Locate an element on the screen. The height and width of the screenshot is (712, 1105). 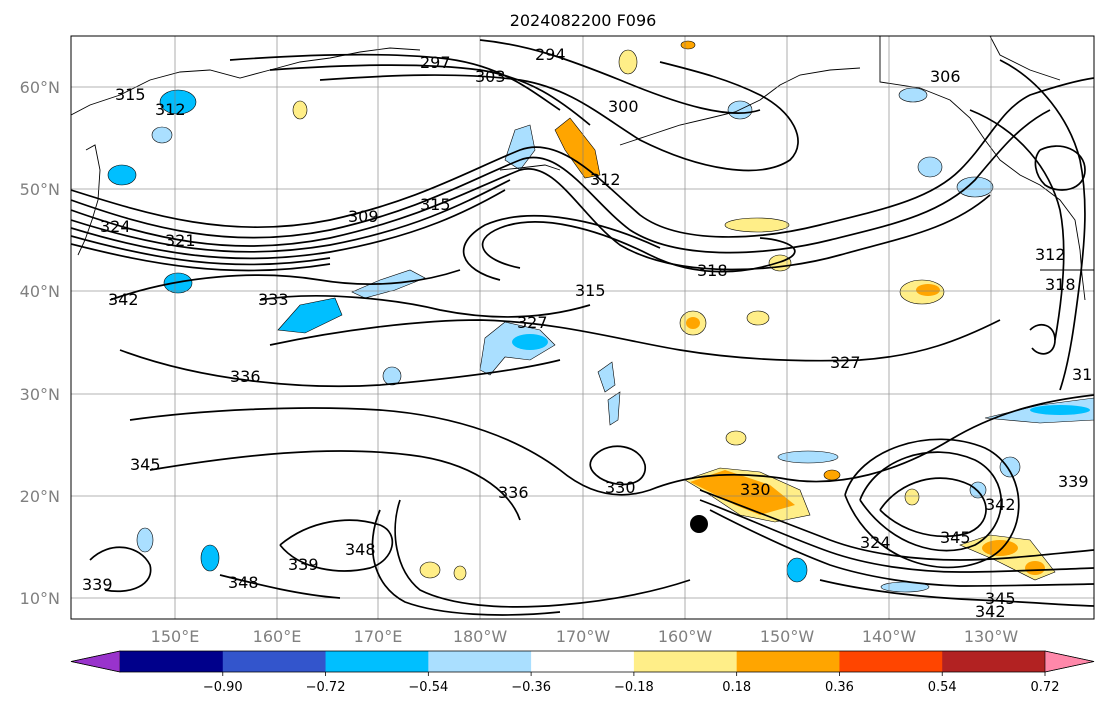
contour-label: 300 is located at coordinates (623, 106).